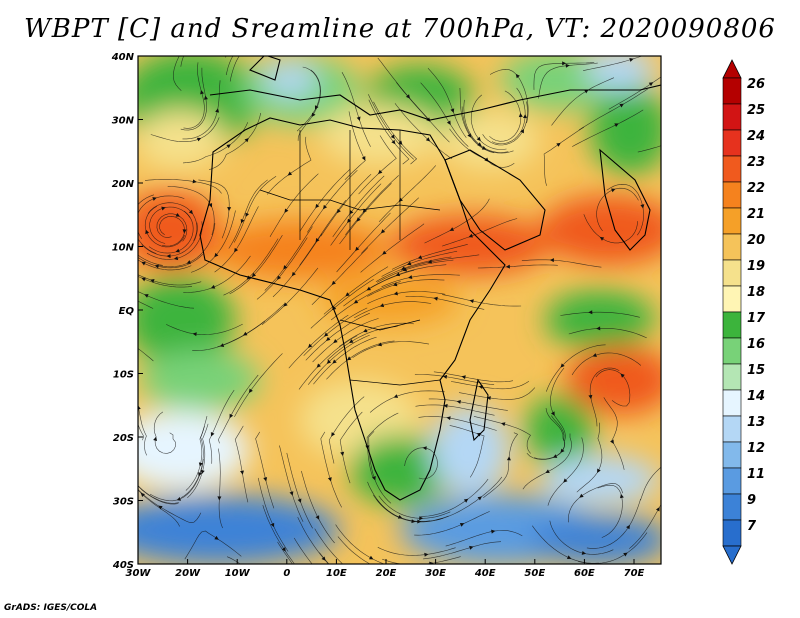  What do you see at coordinates (123, 248) in the screenshot?
I see `lat-tick-label: 10N` at bounding box center [123, 248].